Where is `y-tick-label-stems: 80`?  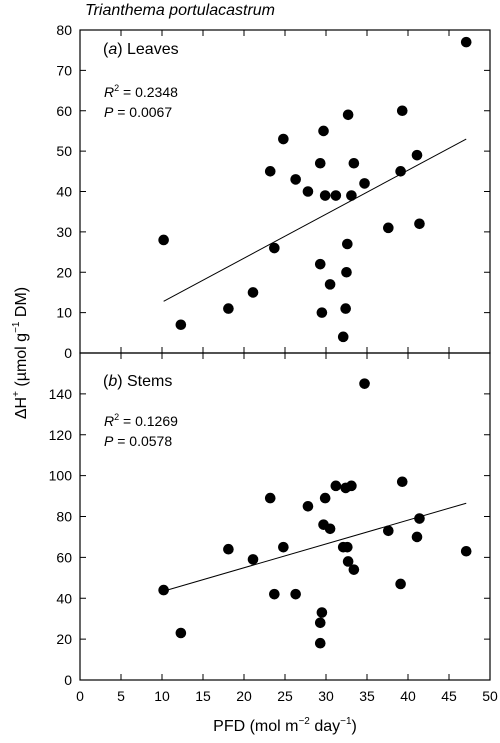 y-tick-label-stems: 80 is located at coordinates (64, 517).